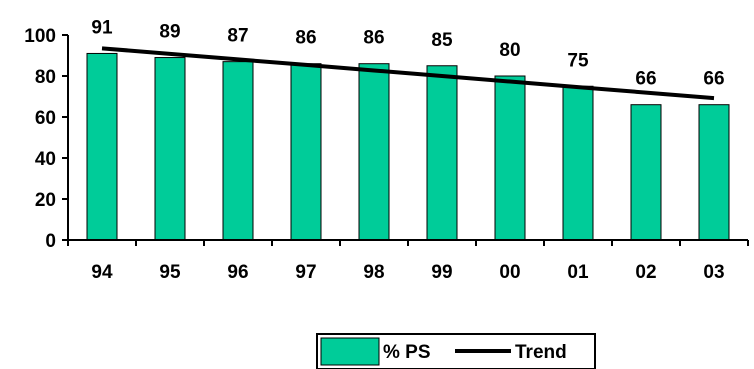 The width and height of the screenshot is (754, 369). Describe the element at coordinates (442, 40) in the screenshot. I see `data-label-99: 85` at that location.